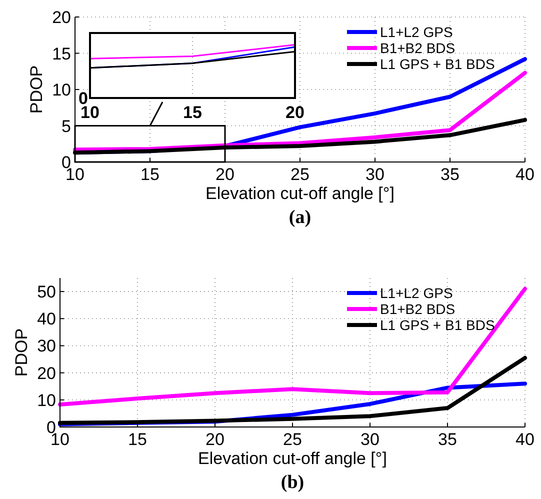 The image size is (541, 499). What do you see at coordinates (46, 346) in the screenshot?
I see `y-tick-label: 30` at bounding box center [46, 346].